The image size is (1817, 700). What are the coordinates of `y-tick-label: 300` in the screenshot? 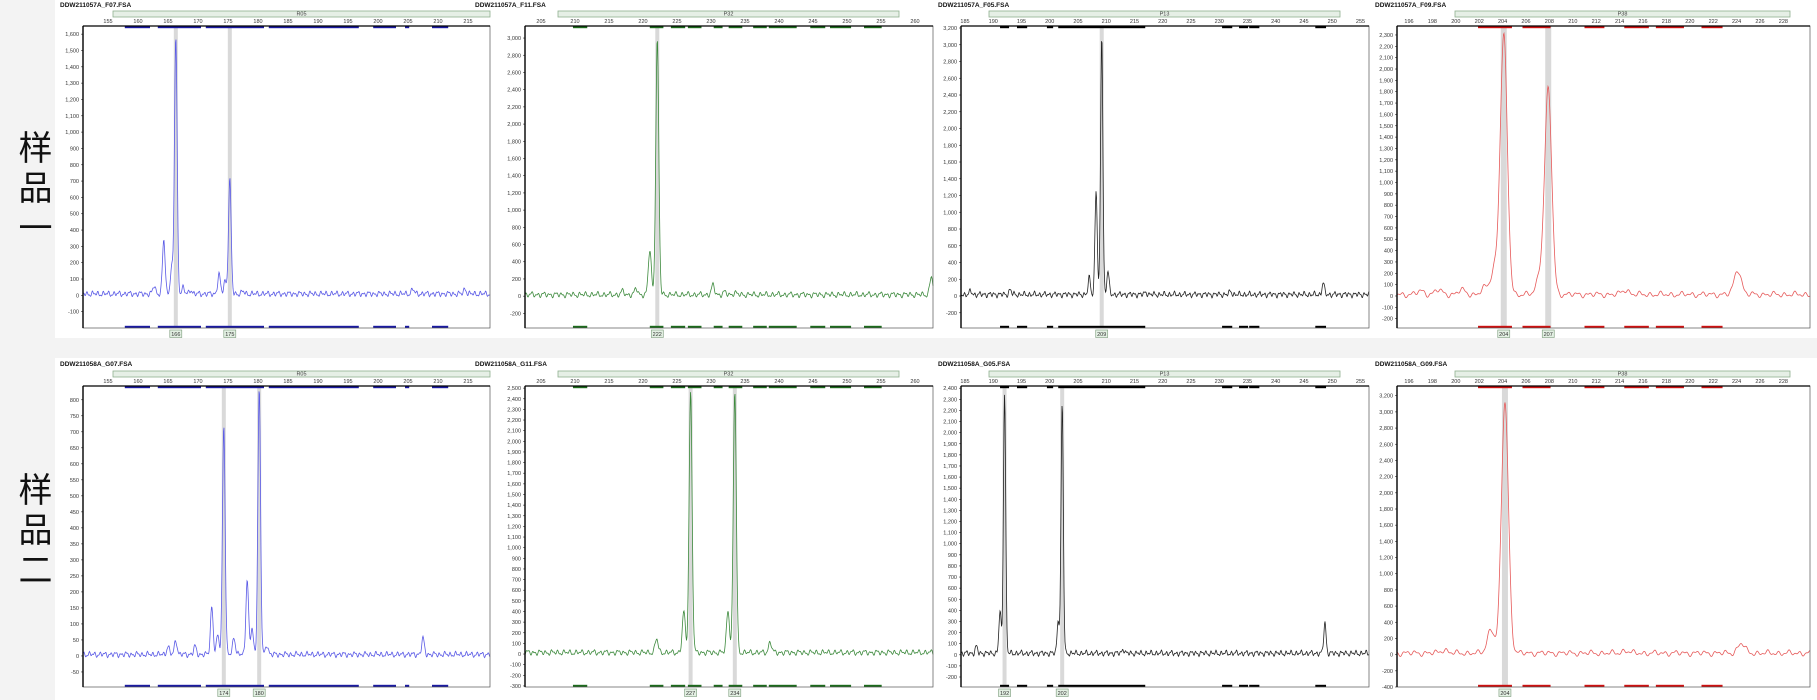 It's located at (952, 622).